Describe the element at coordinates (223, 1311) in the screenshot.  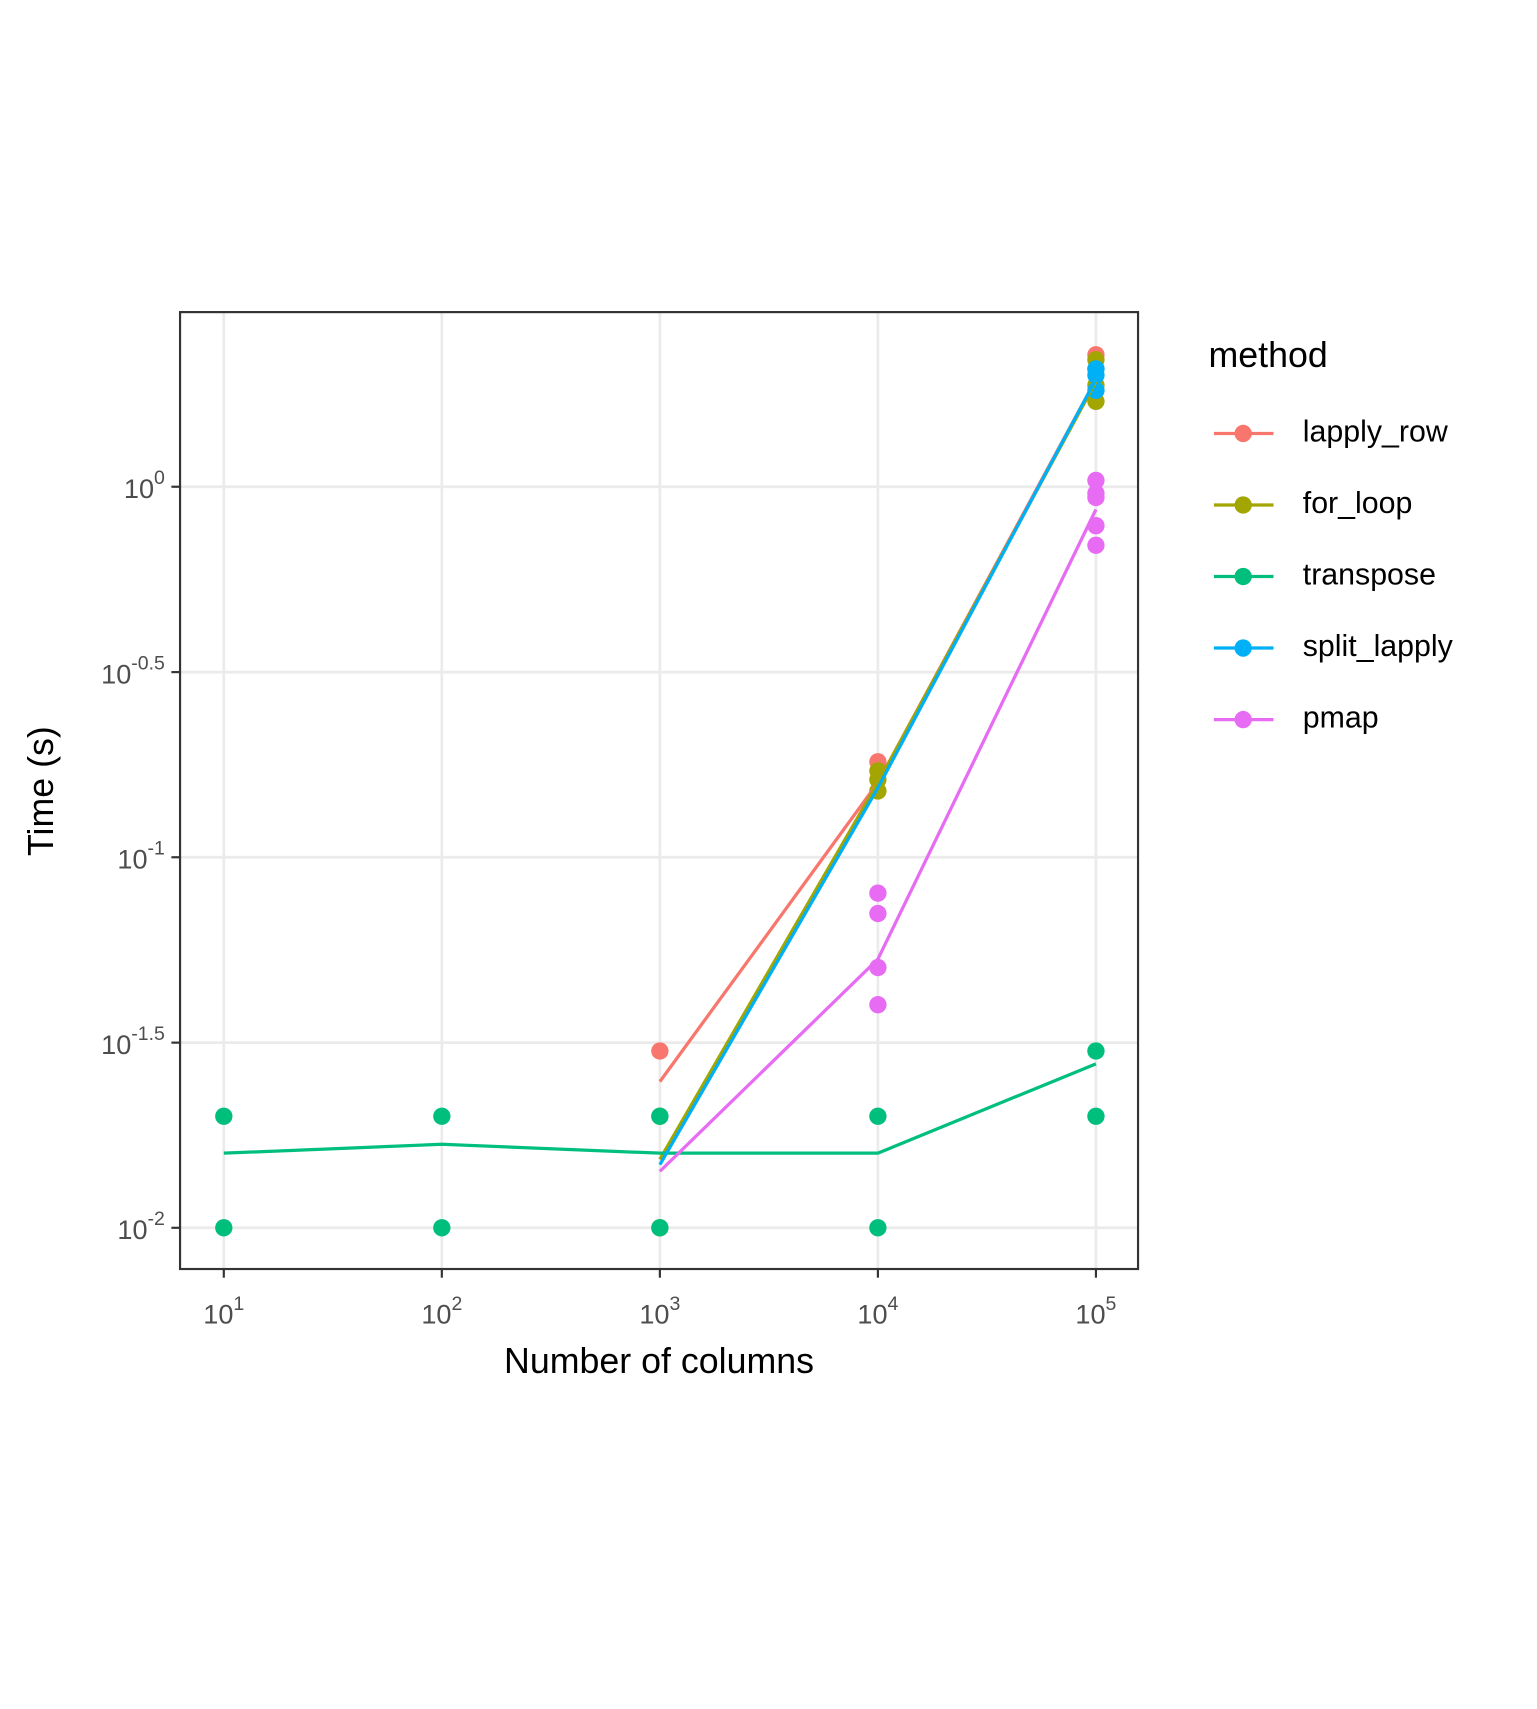
I see `x-tick-label: 10¹` at that location.